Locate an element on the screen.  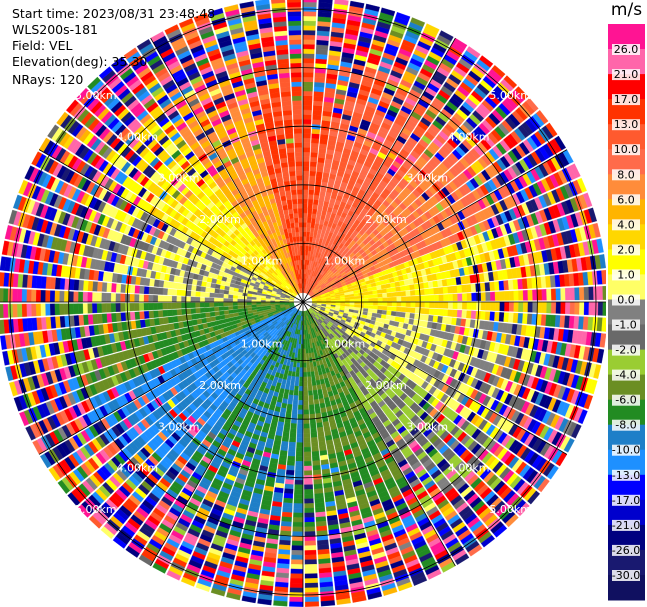
ring-label-135-3: 3.00km is located at coordinates (428, 426).